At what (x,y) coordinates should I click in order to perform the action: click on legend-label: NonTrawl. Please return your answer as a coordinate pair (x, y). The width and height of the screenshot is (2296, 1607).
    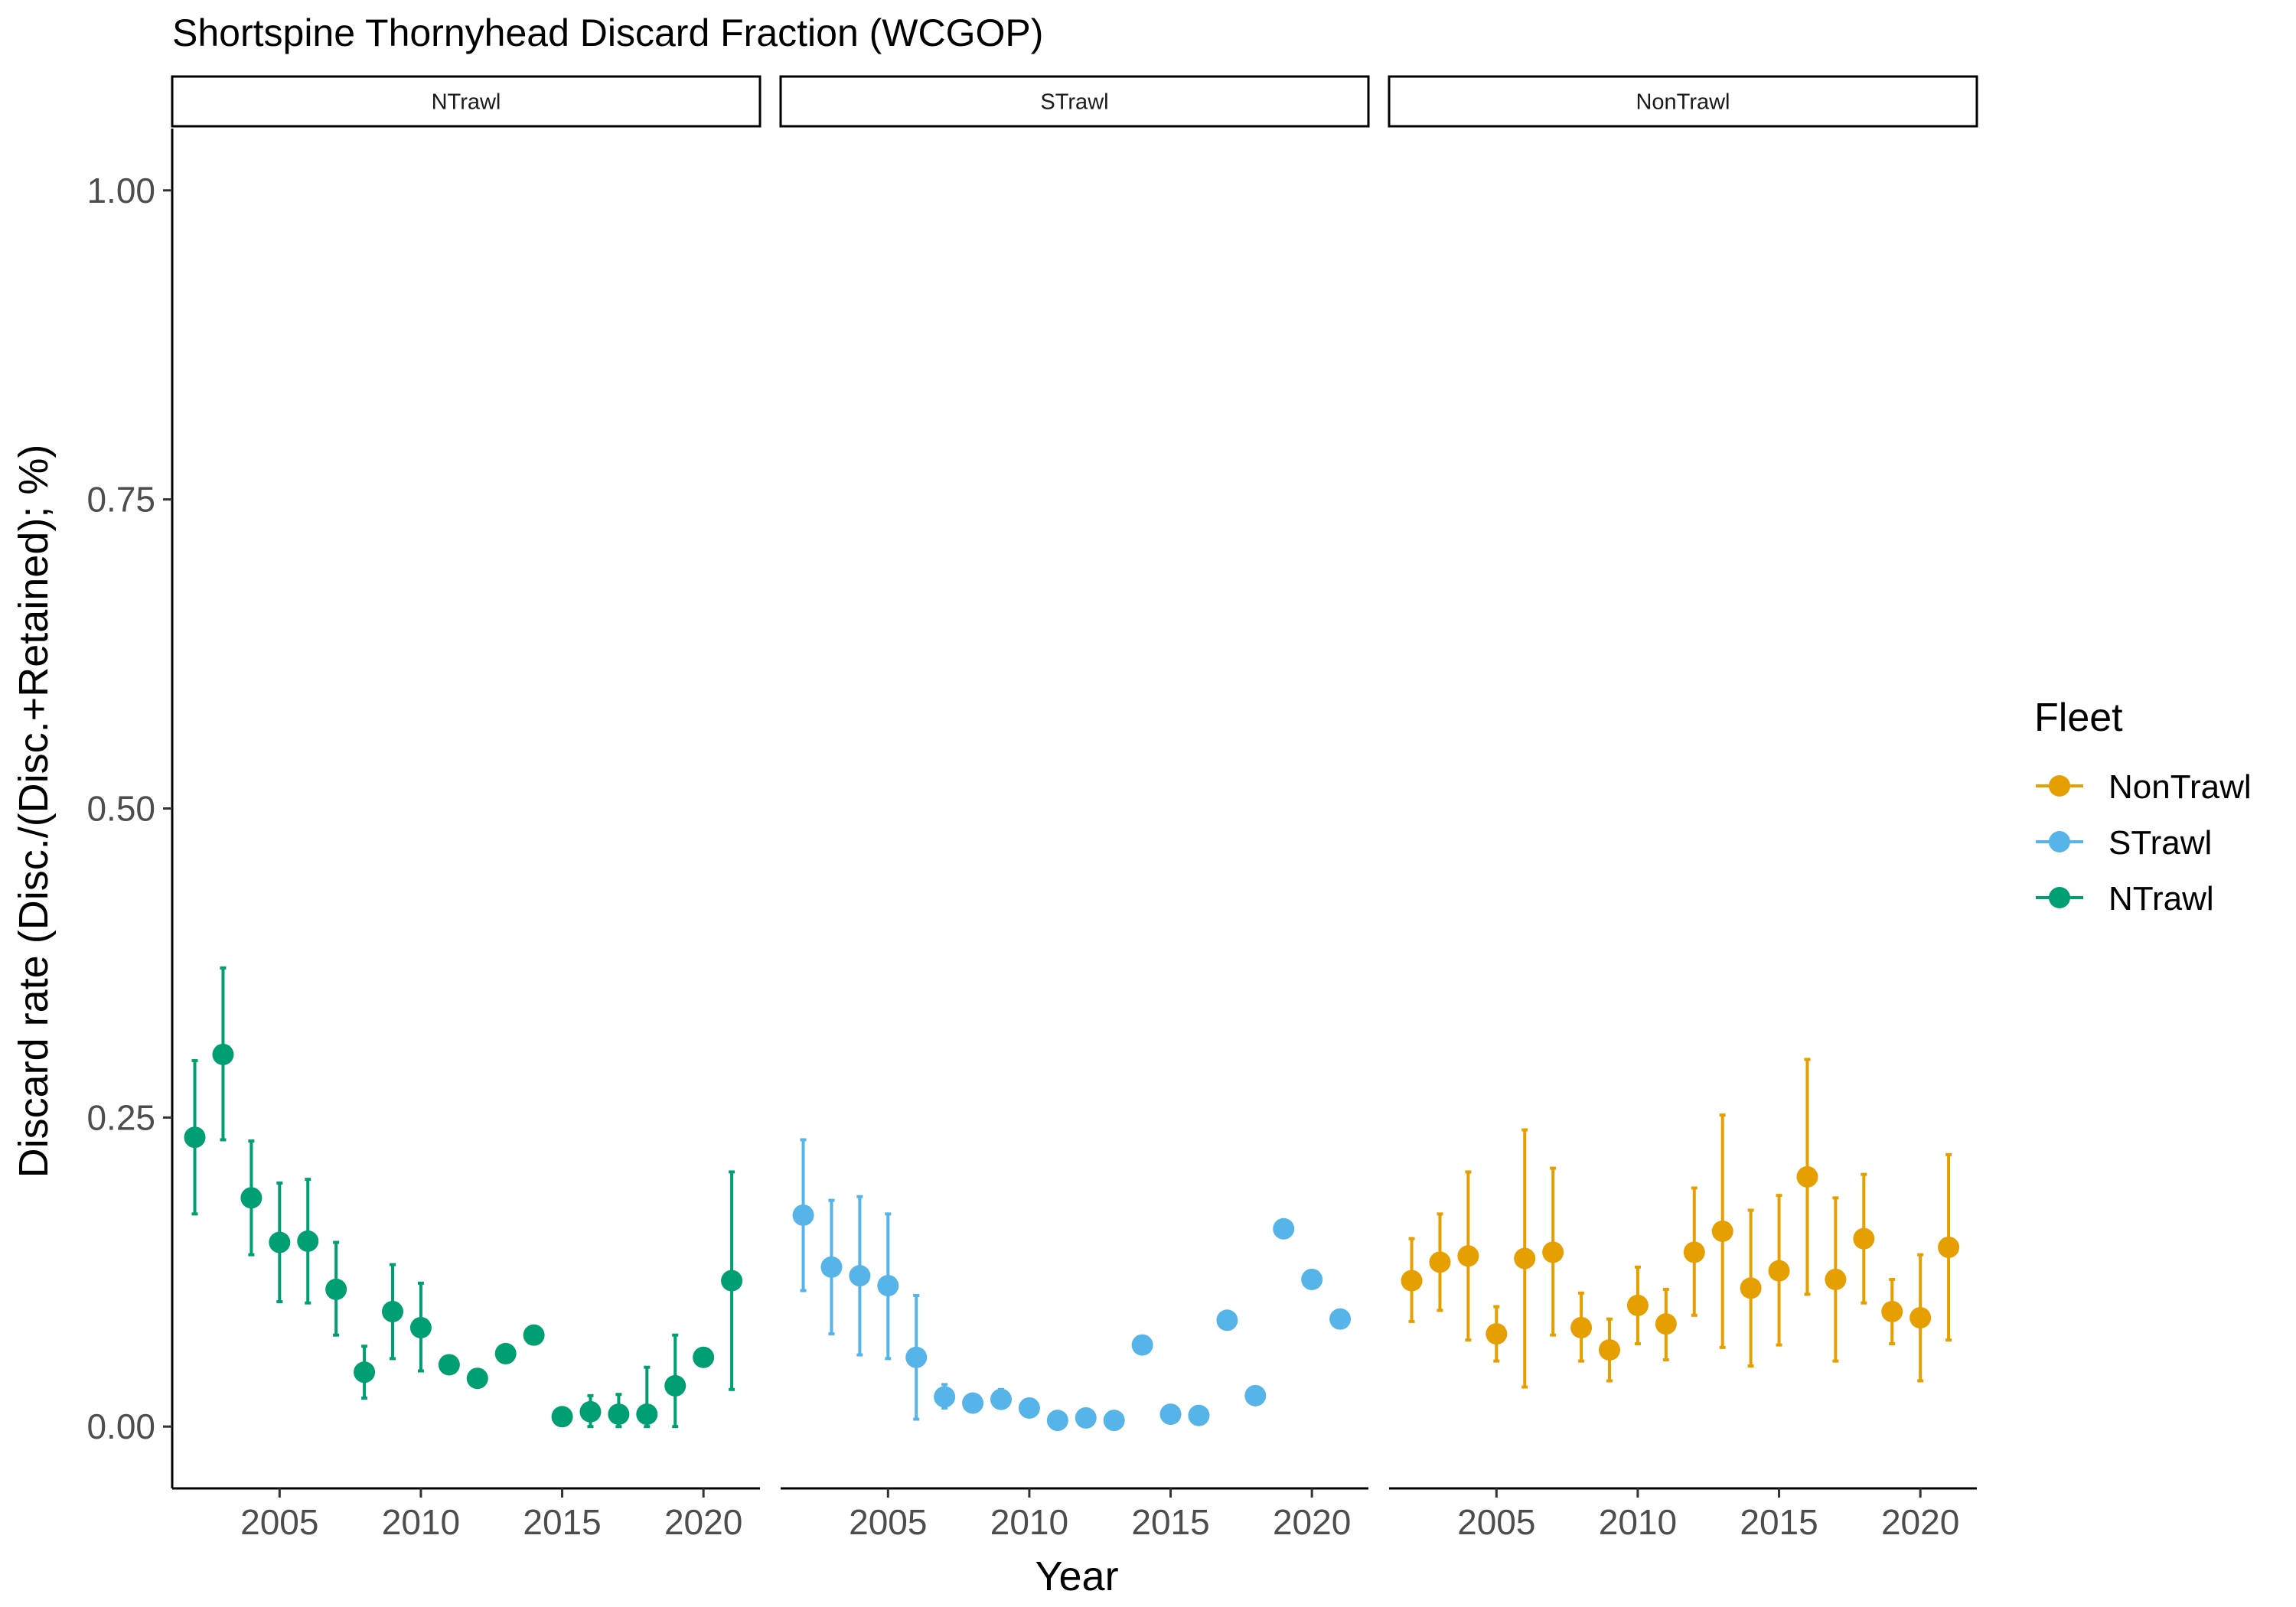
    Looking at the image, I should click on (2180, 787).